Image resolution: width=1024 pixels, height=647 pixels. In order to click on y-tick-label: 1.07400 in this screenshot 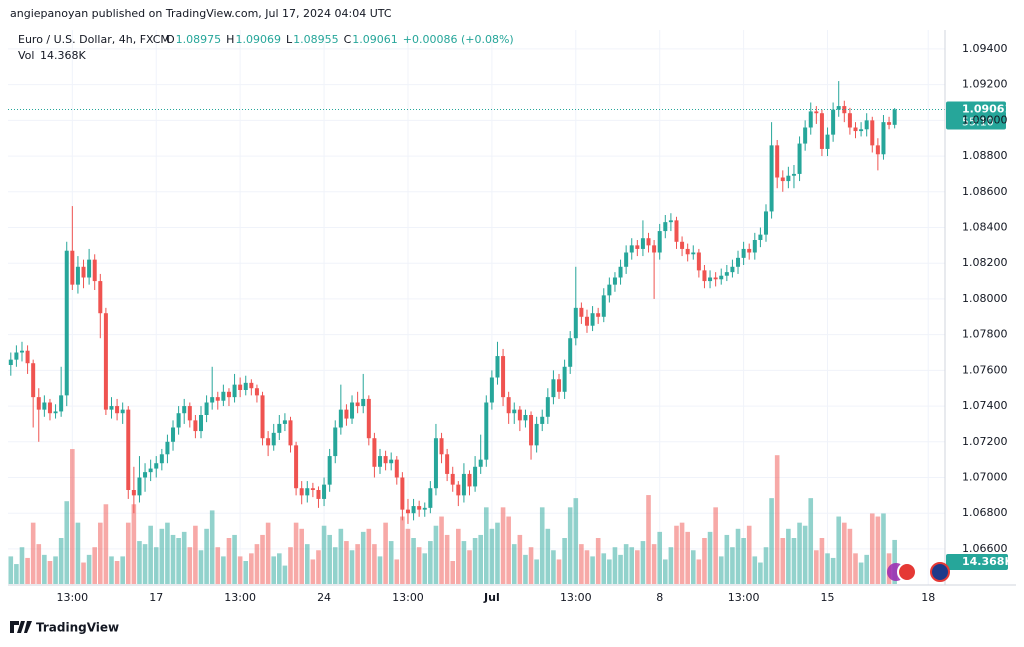, I will do `click(985, 405)`.